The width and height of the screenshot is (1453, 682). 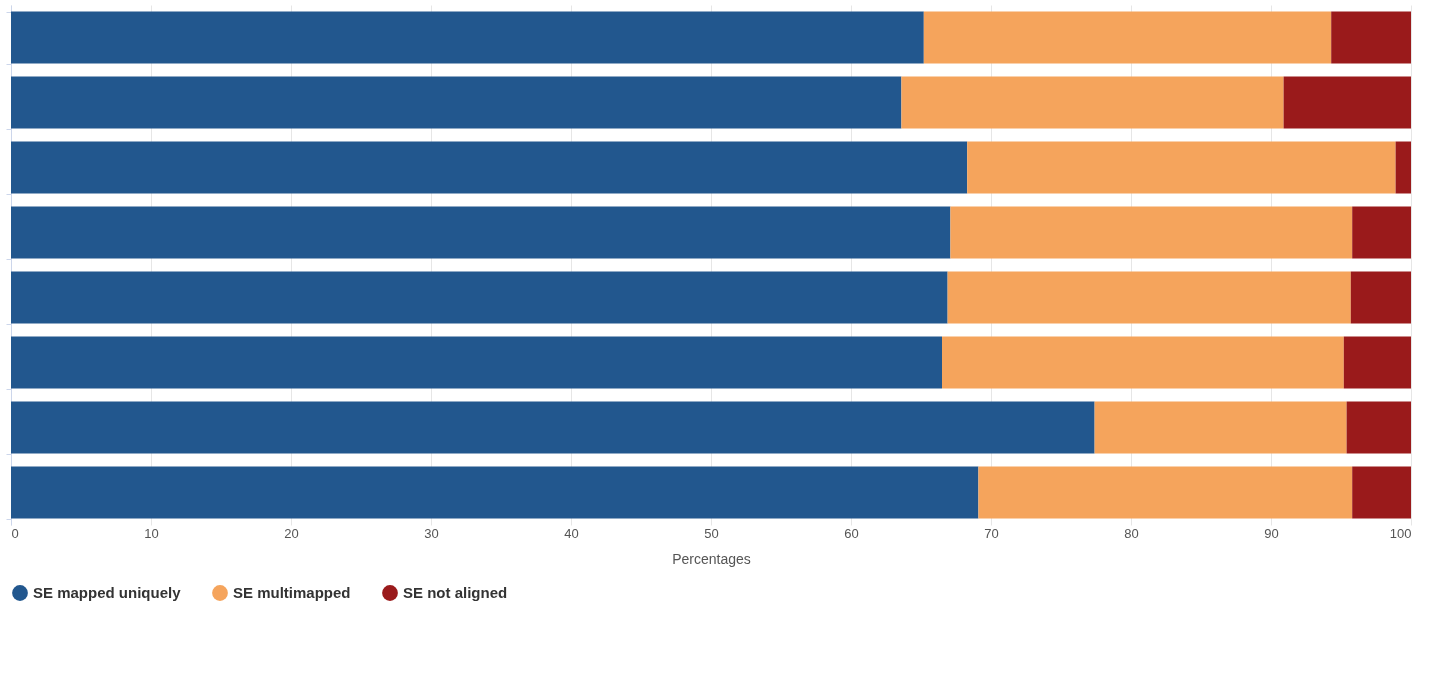 What do you see at coordinates (571, 533) in the screenshot?
I see `x-tick-label: 40` at bounding box center [571, 533].